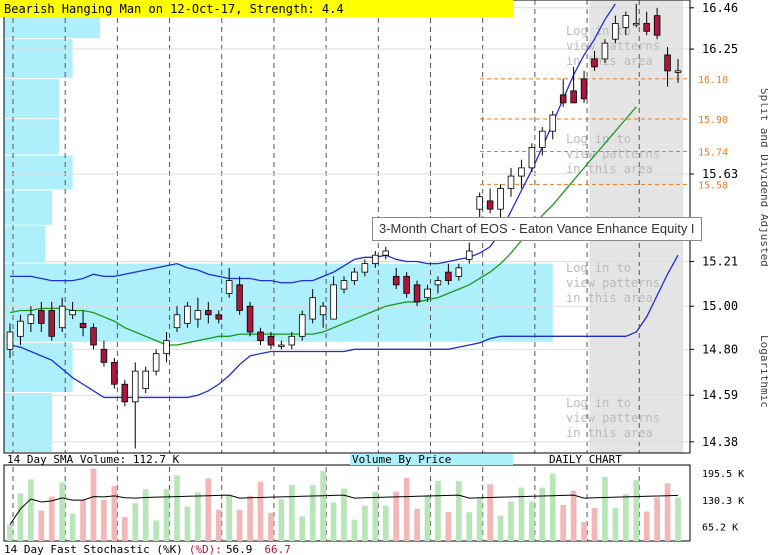 Image resolution: width=768 pixels, height=555 pixels. I want to click on watermark-3-2: in this area, so click(609, 433).